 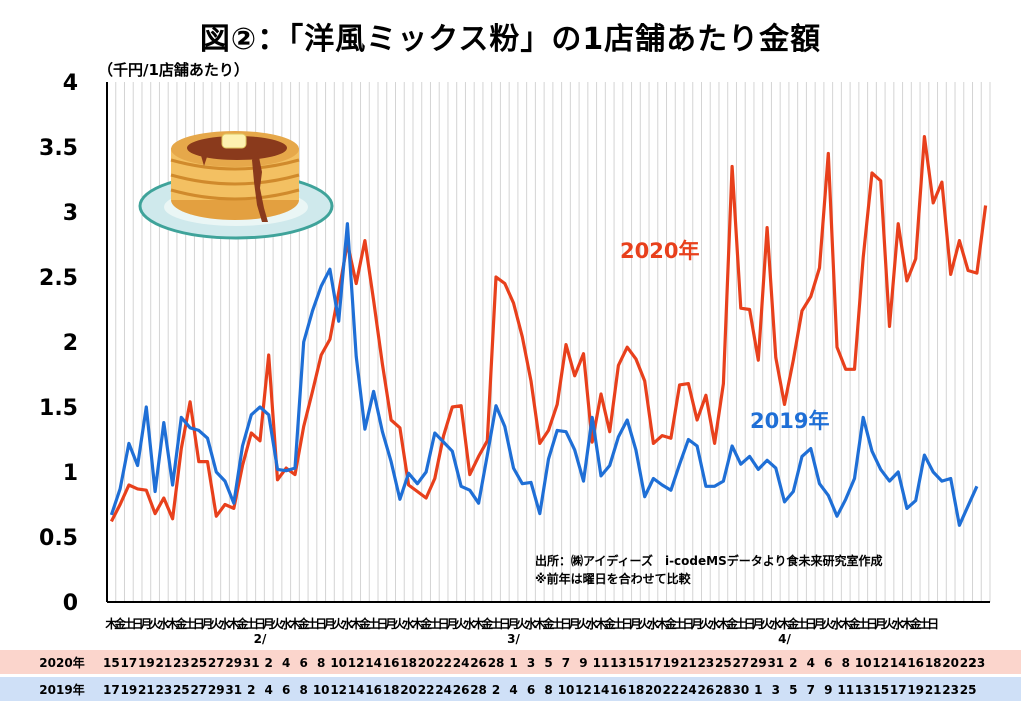 I want to click on date-2019: 27, so click(x=198, y=690).